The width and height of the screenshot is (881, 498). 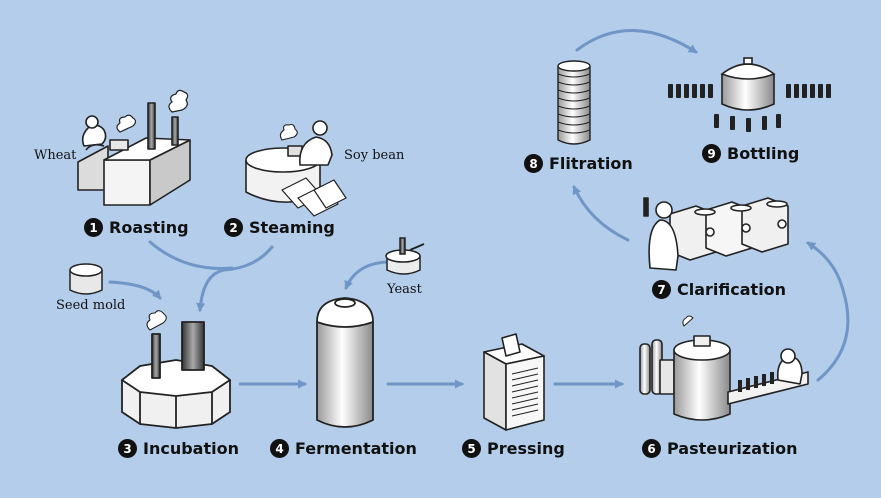 What do you see at coordinates (233, 227) in the screenshot?
I see `step-number-badge: 2` at bounding box center [233, 227].